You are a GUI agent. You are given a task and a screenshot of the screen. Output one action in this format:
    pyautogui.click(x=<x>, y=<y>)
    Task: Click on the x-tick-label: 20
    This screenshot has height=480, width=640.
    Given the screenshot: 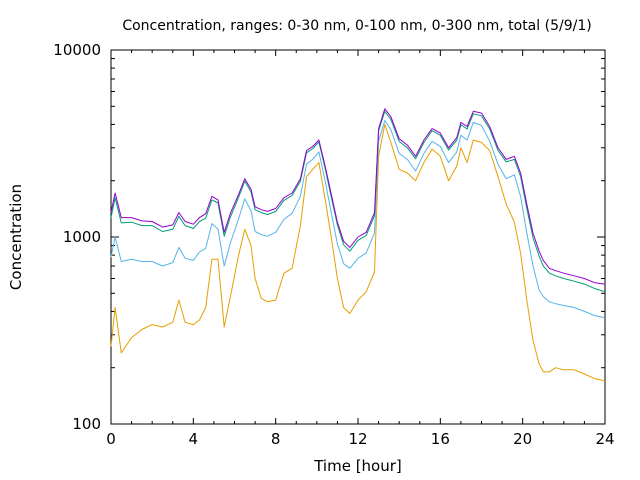 What is the action you would take?
    pyautogui.click(x=522, y=439)
    